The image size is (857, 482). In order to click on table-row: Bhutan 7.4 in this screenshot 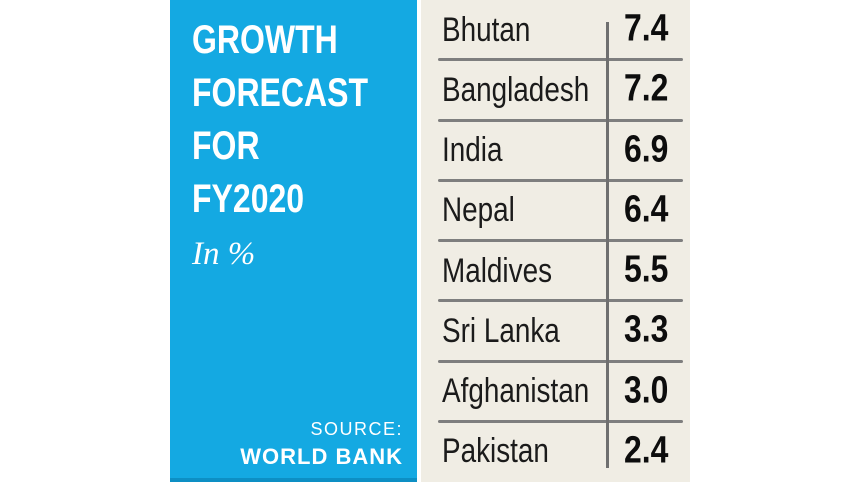, I will do `click(555, 31)`.